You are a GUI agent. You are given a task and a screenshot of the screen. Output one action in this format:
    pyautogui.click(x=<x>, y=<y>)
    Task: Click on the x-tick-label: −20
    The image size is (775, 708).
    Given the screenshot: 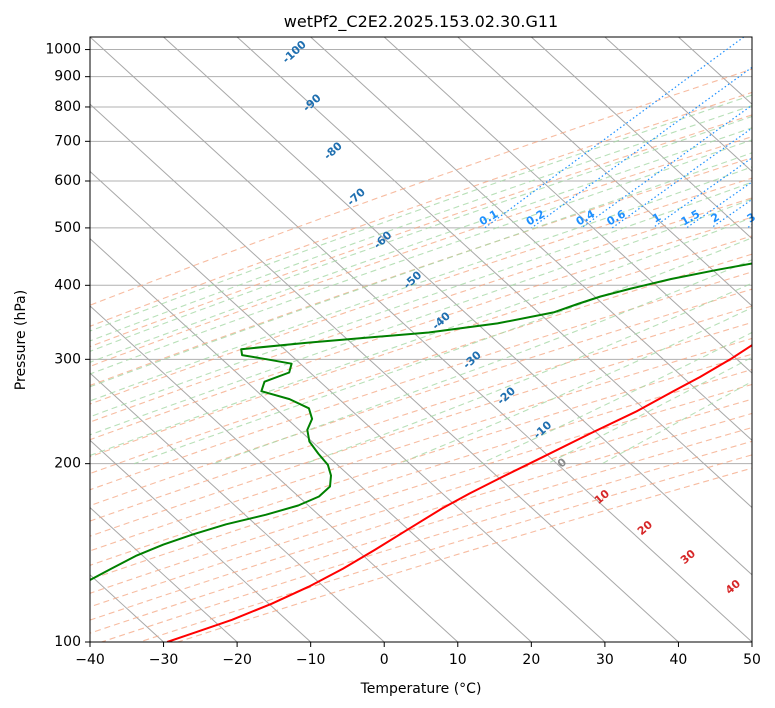 What is the action you would take?
    pyautogui.click(x=237, y=660)
    